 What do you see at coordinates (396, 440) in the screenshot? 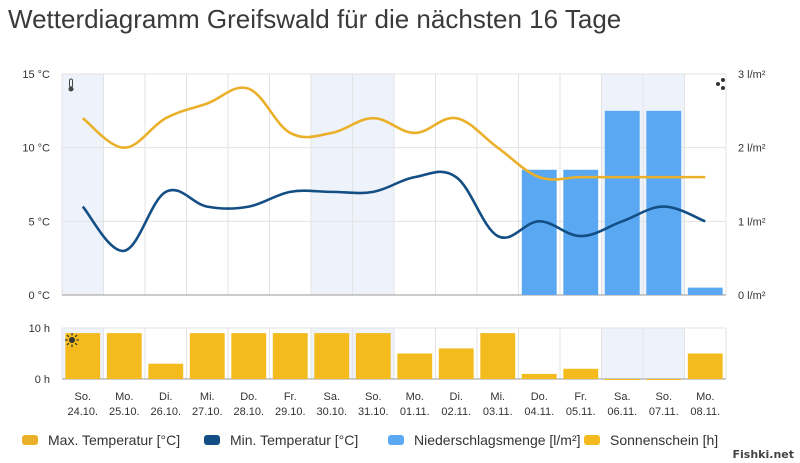
I see `legend-swatch-precip` at bounding box center [396, 440].